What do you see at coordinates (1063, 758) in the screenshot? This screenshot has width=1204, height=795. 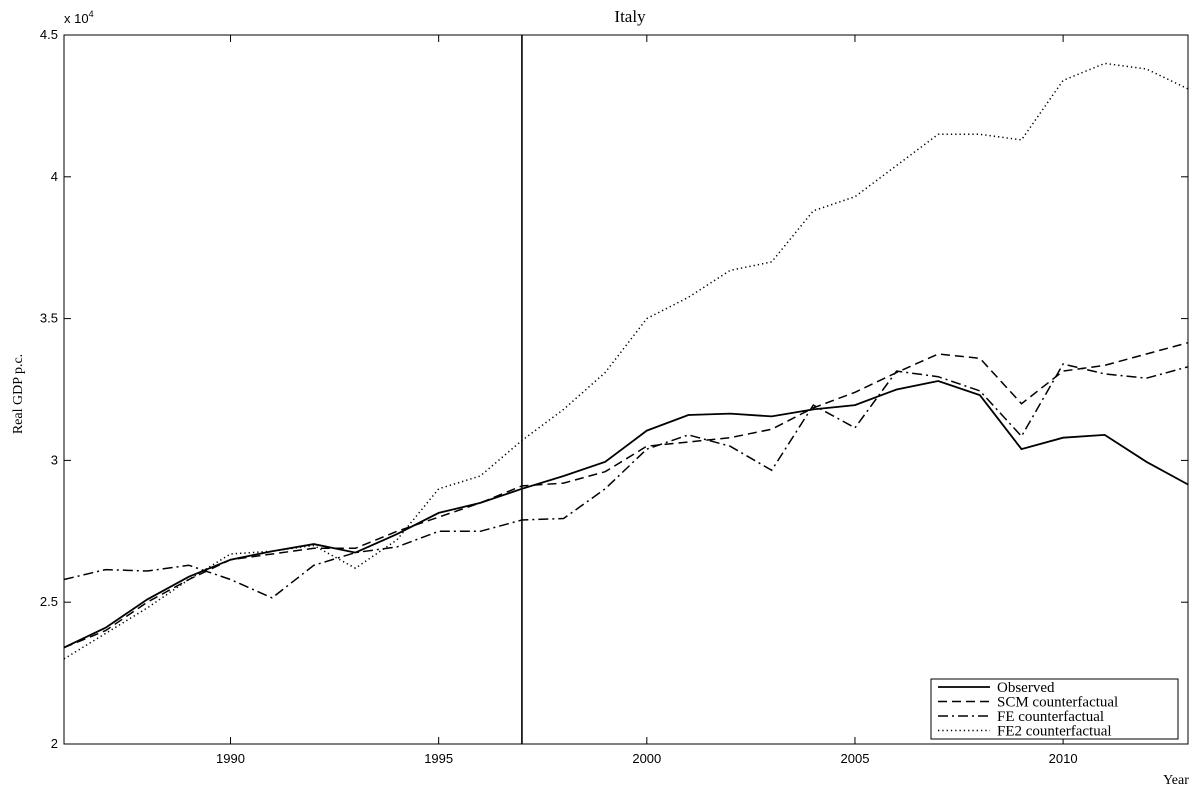 I see `x-tick-label: 2010` at bounding box center [1063, 758].